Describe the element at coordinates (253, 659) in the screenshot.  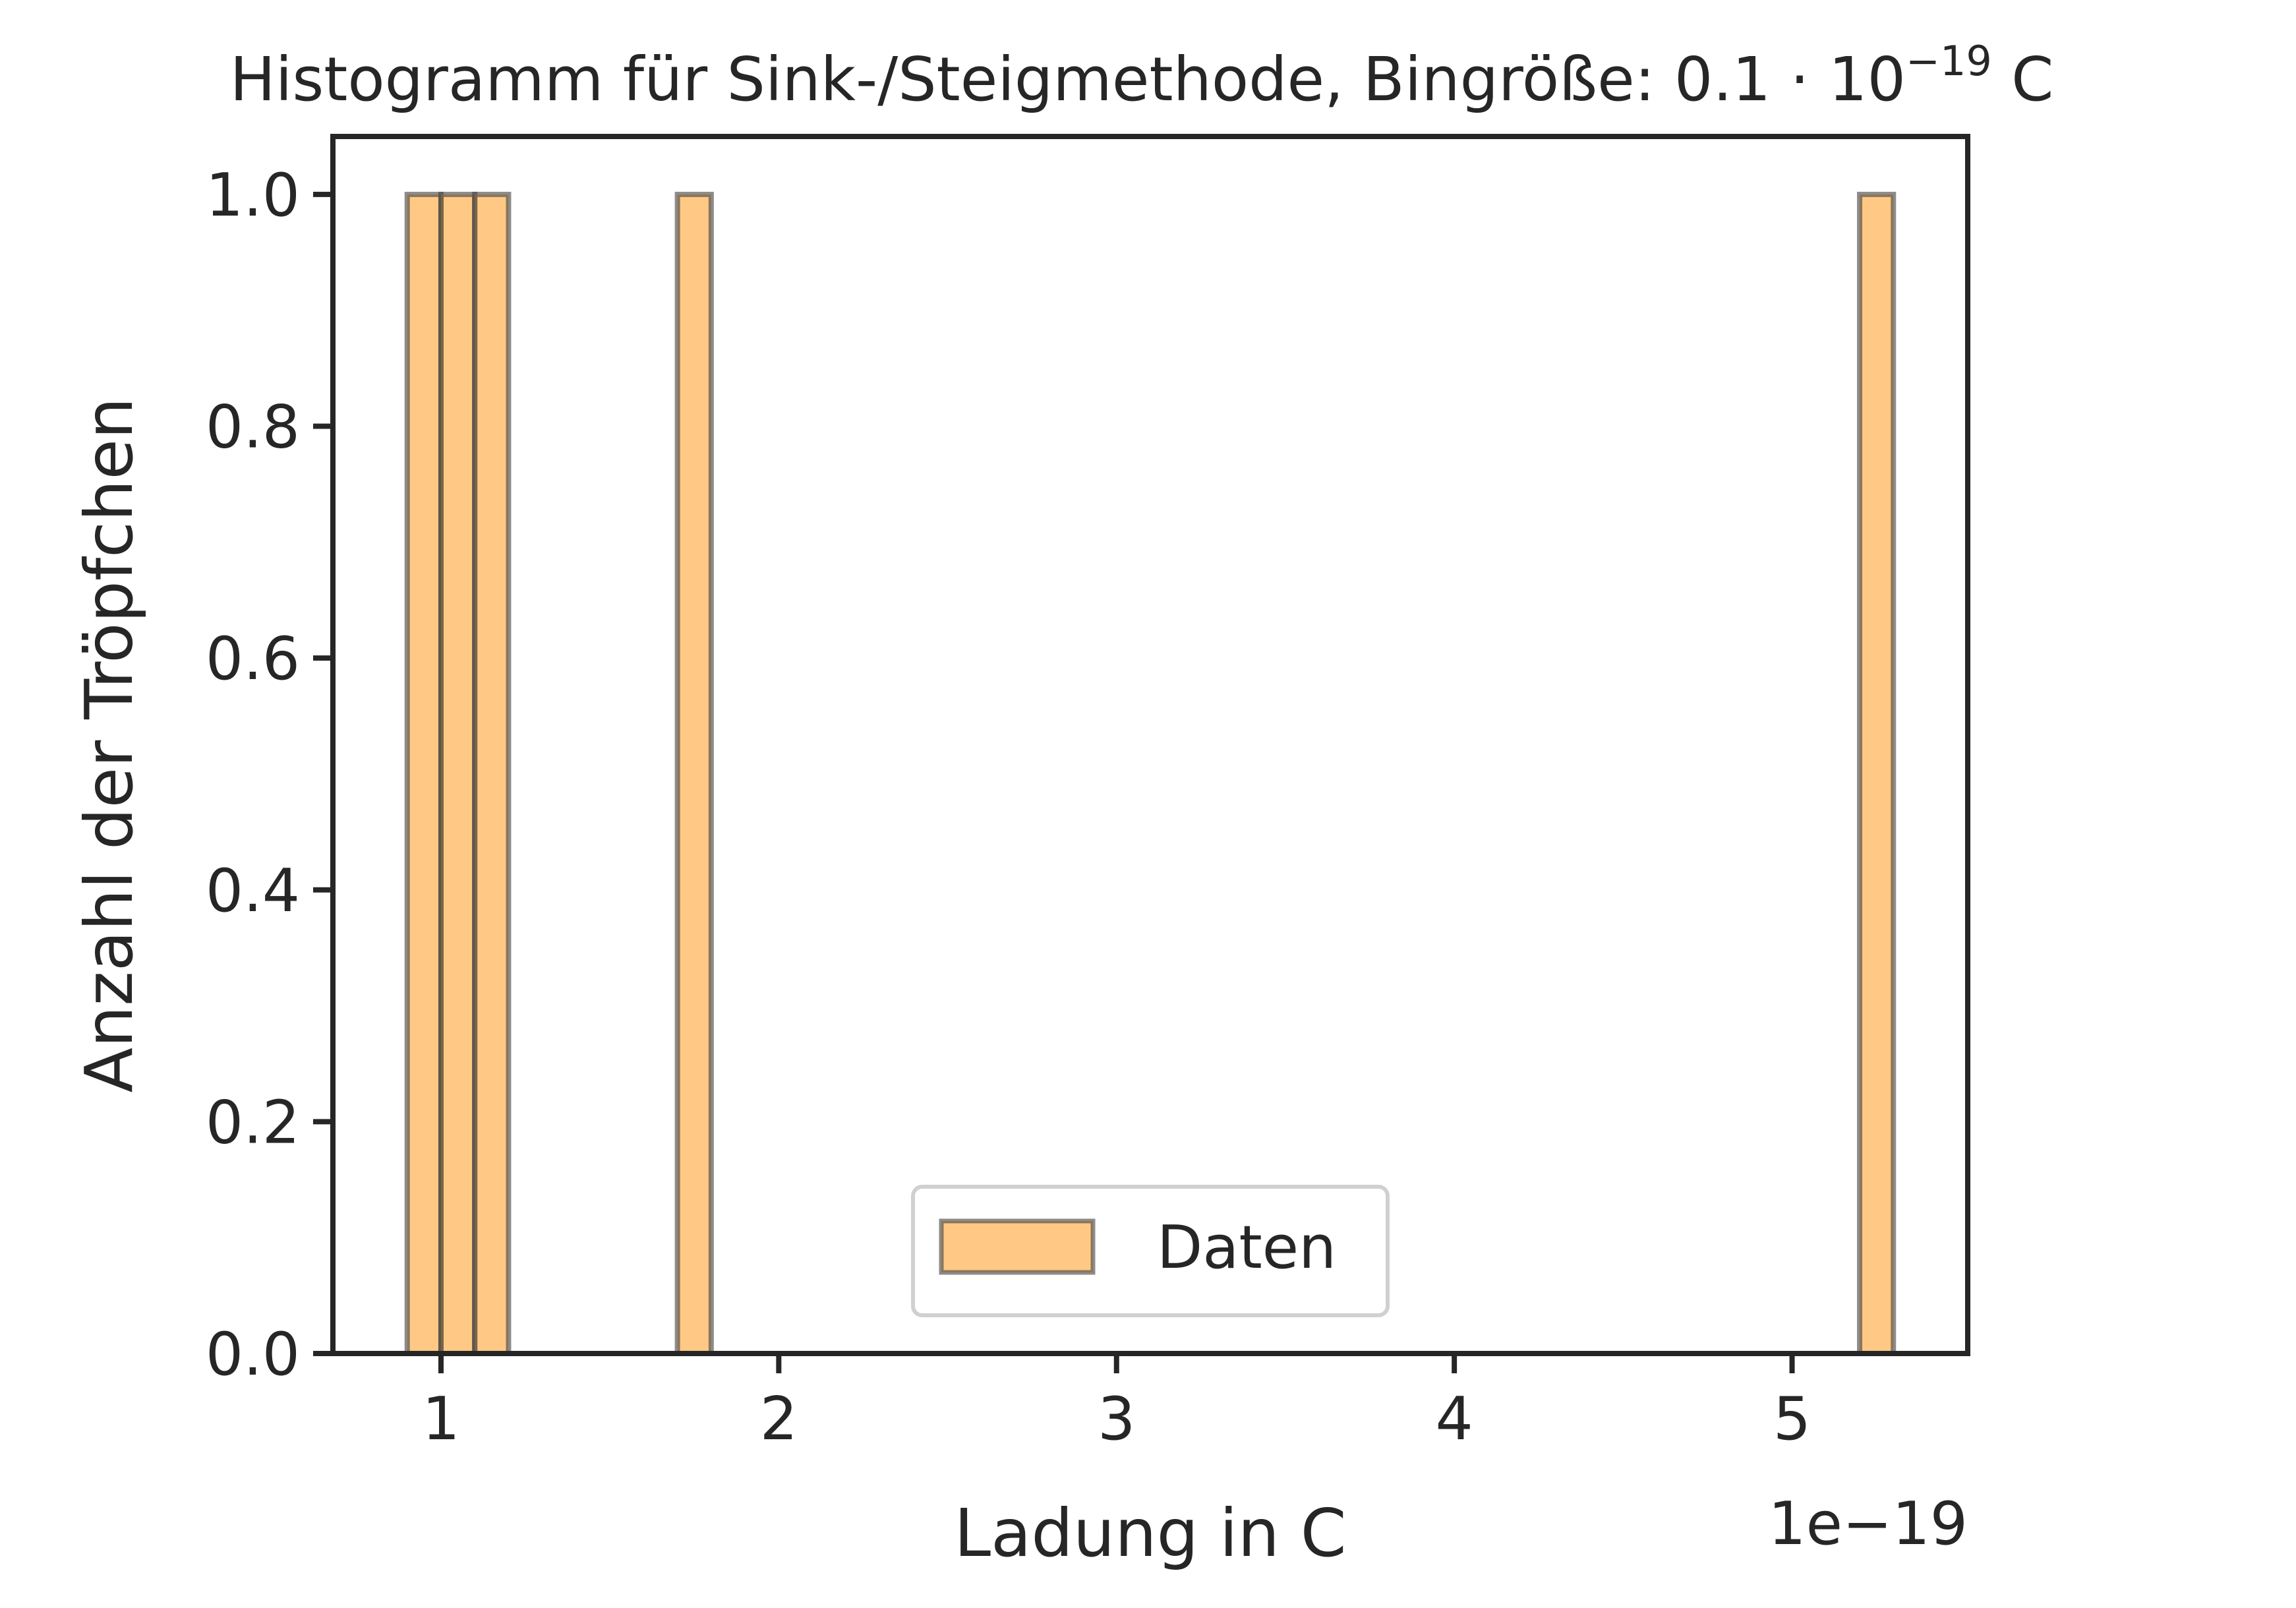
I see `y-tick-label: 0.6` at that location.